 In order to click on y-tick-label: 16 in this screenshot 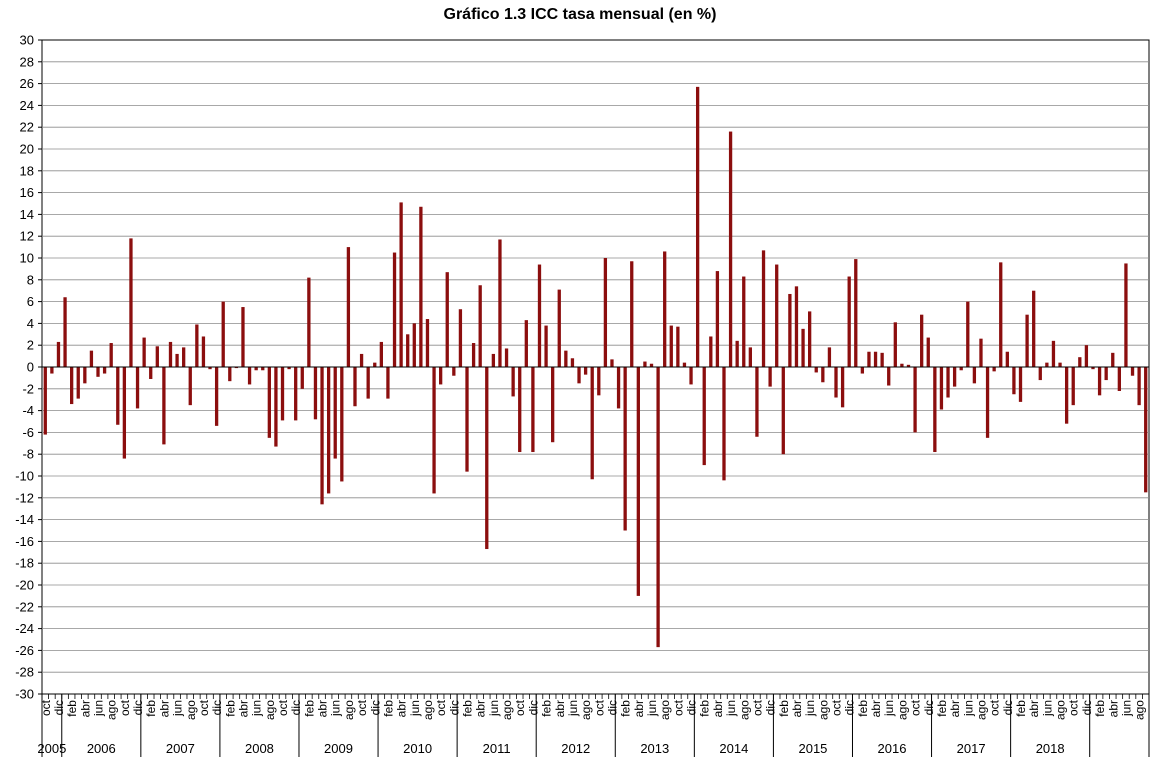, I will do `click(27, 192)`.